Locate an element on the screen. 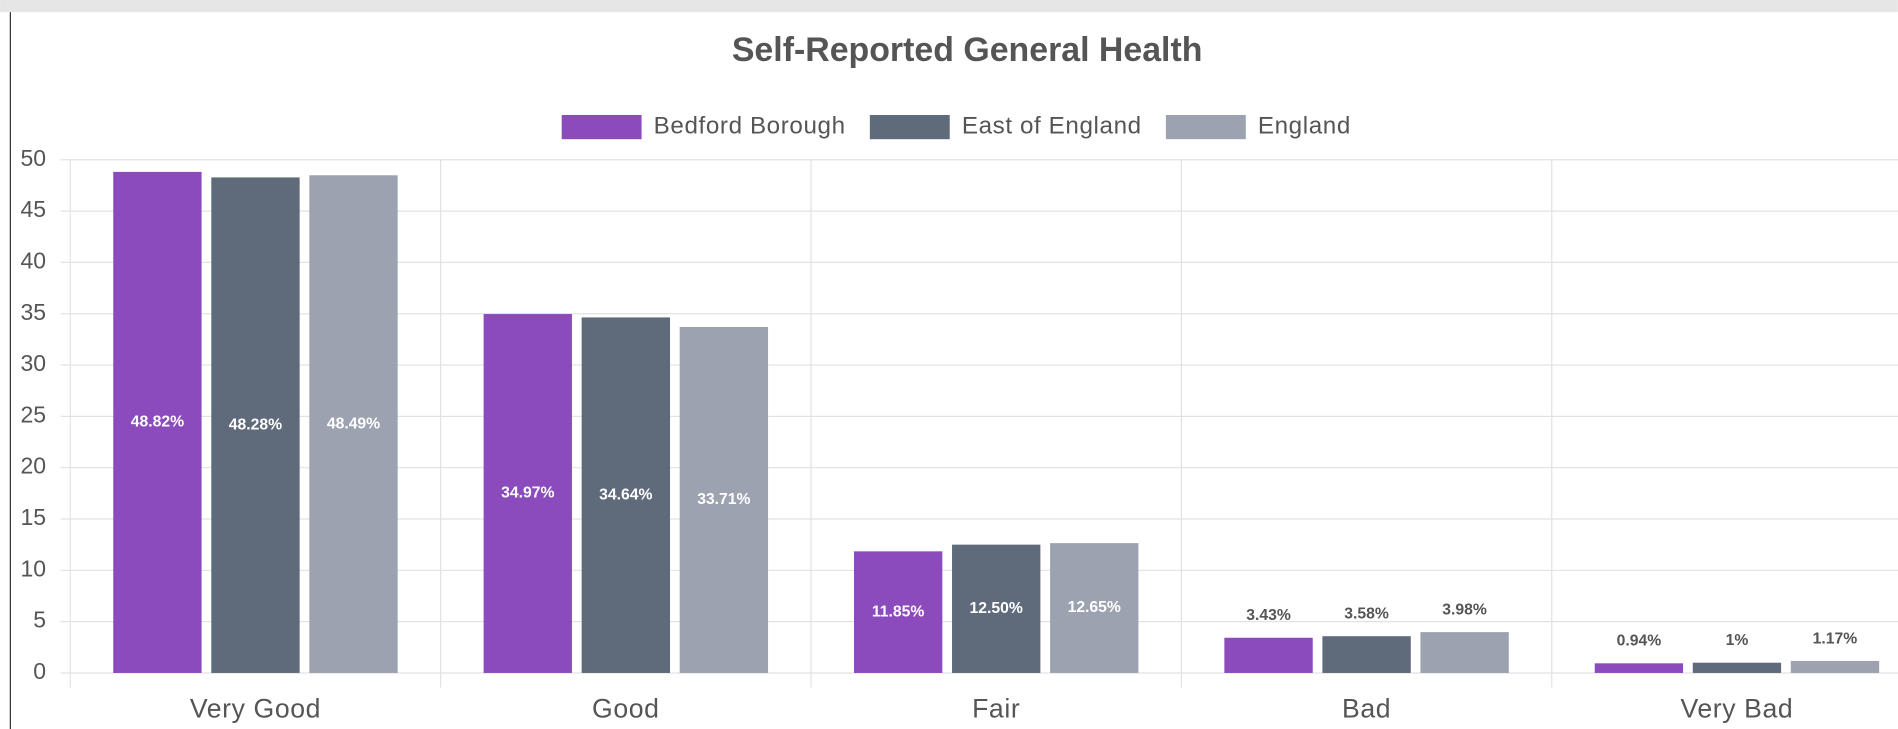 This screenshot has width=1898, height=729. data-label: 34.97% is located at coordinates (527, 493).